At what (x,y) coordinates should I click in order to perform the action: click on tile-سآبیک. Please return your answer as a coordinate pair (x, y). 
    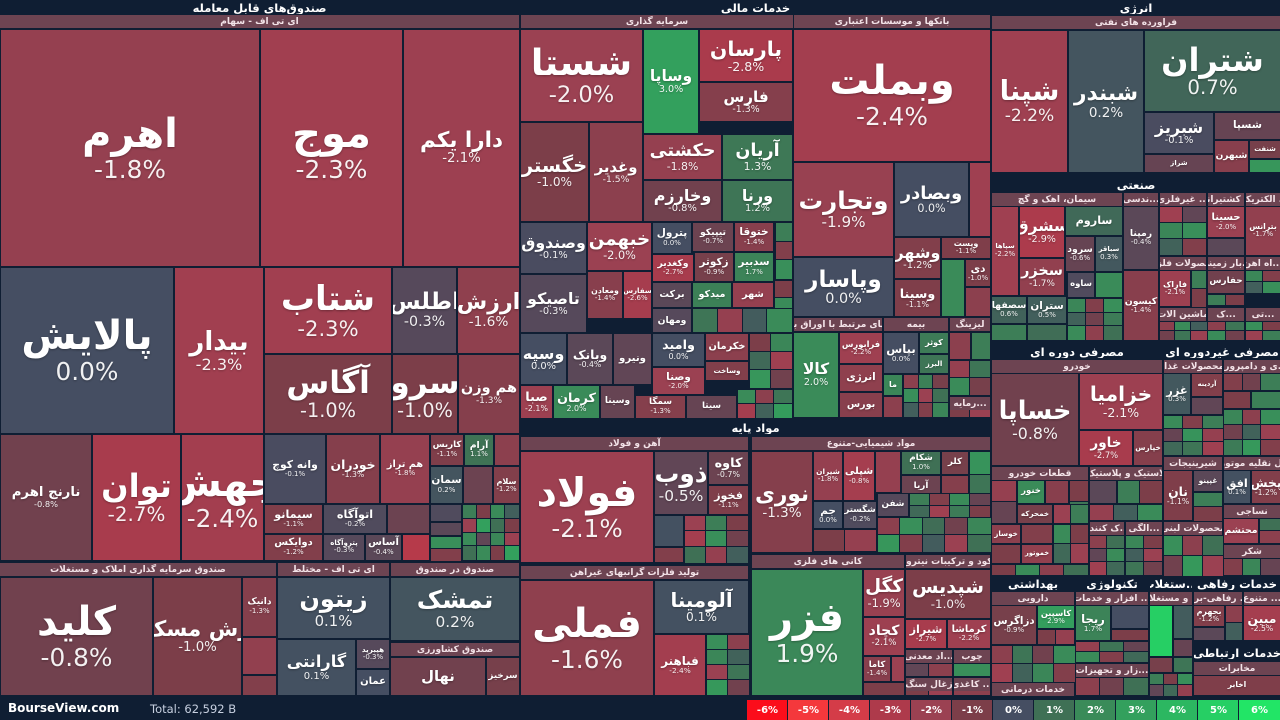
    Looking at the image, I should click on (1047, 332).